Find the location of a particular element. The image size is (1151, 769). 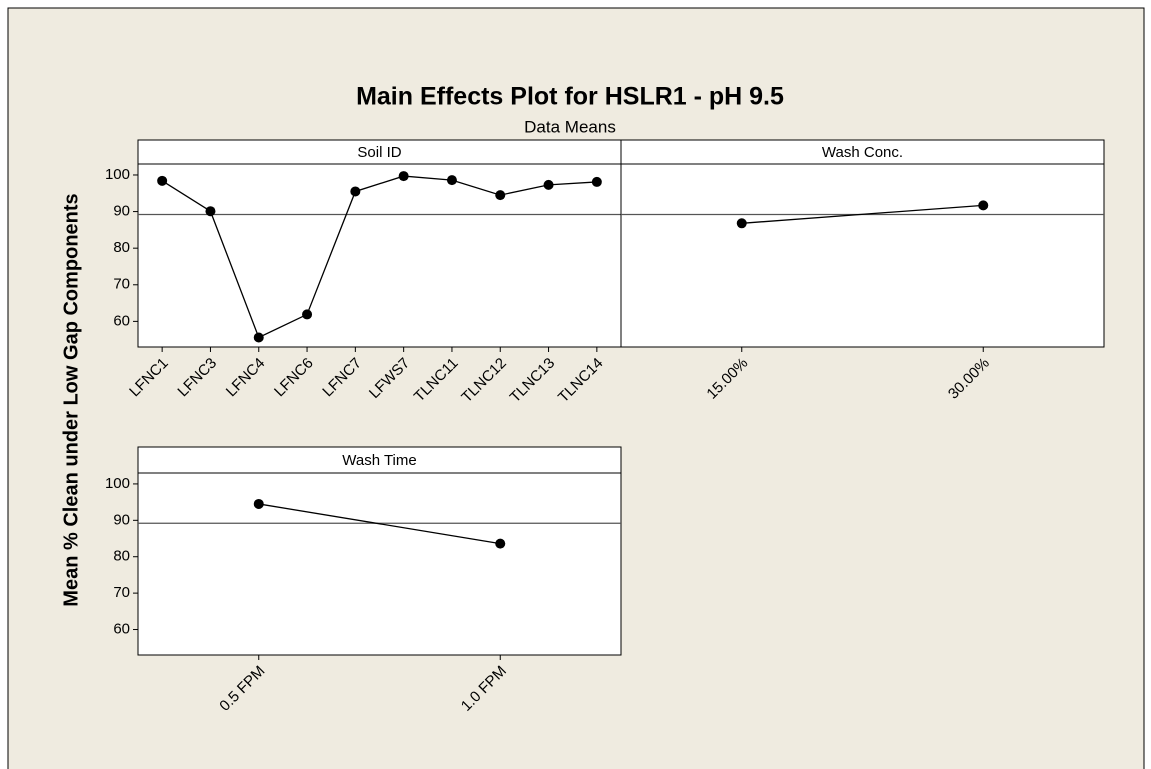

panel-title: Wash Conc. is located at coordinates (862, 152).